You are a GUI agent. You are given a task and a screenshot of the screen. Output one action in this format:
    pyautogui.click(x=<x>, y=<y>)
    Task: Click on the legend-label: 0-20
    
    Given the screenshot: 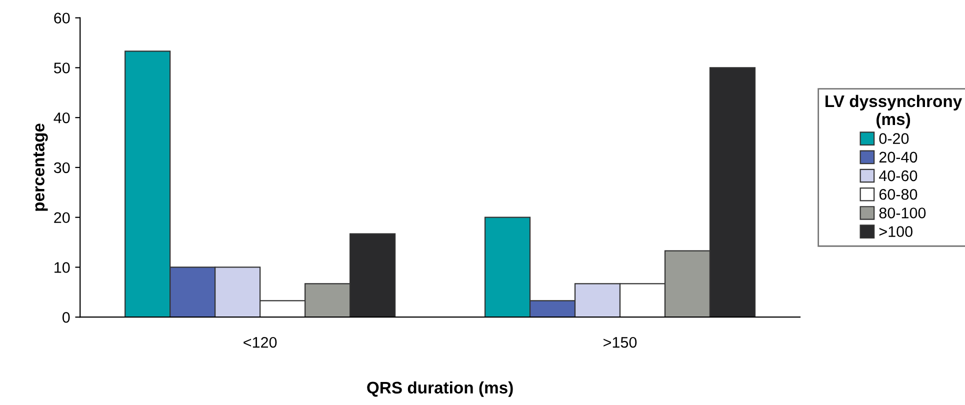 What is the action you would take?
    pyautogui.click(x=894, y=138)
    